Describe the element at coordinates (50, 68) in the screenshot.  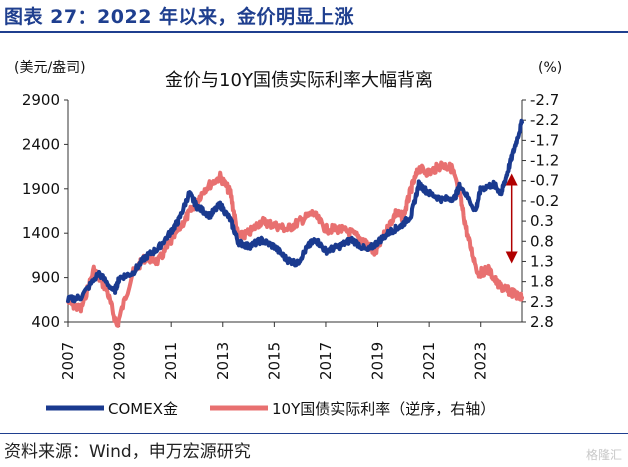
I see `y-left-axis-label: (美元/盎司)` at that location.